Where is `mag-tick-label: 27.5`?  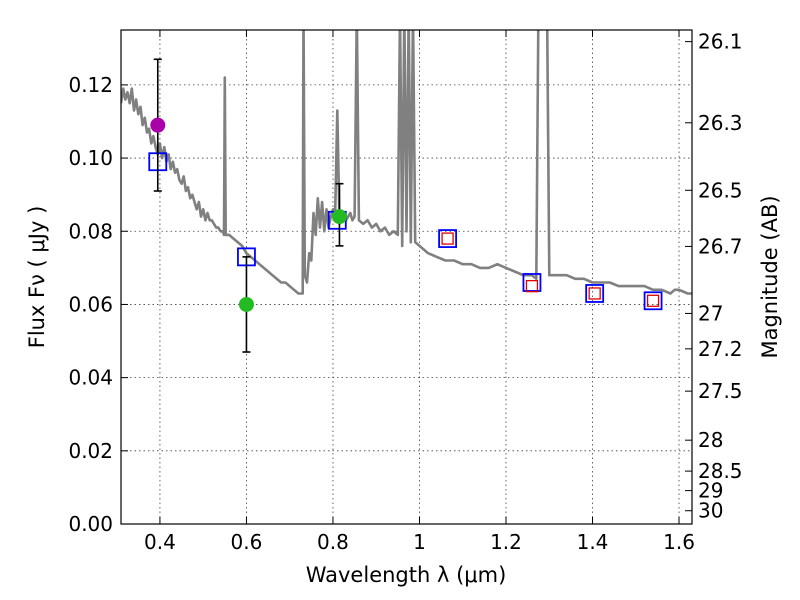
mag-tick-label: 27.5 is located at coordinates (720, 391).